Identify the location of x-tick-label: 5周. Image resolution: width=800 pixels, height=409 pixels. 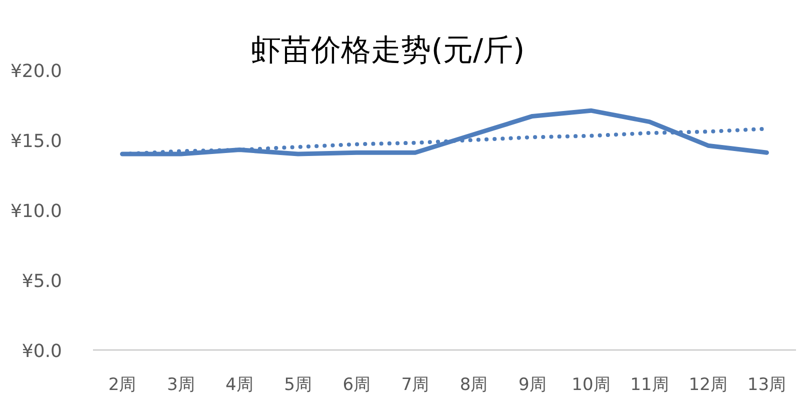
(298, 385).